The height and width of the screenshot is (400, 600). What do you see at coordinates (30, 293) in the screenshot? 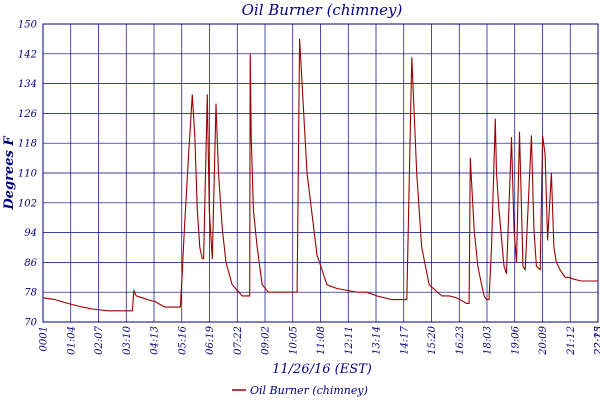
I see `y-tick-label: 78` at bounding box center [30, 293].